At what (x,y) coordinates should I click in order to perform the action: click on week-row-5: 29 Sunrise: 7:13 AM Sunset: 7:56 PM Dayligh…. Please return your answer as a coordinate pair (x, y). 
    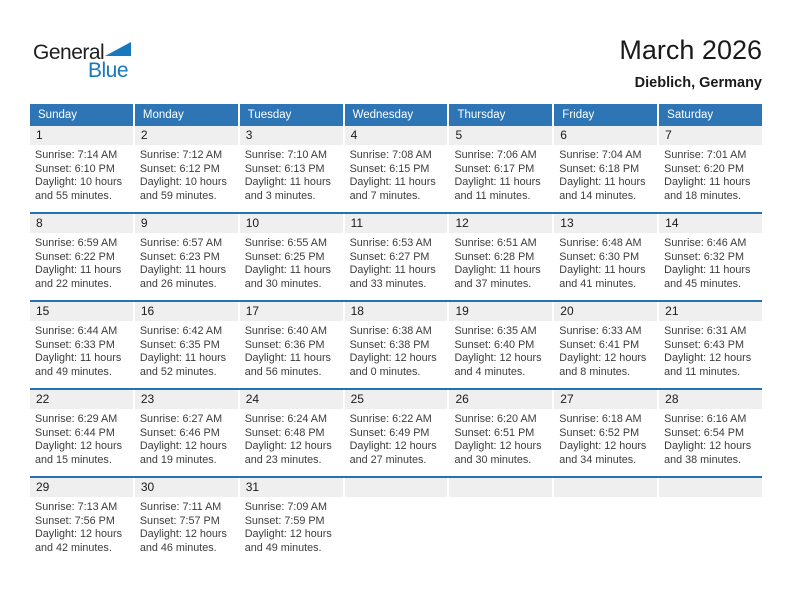
    Looking at the image, I should click on (396, 520).